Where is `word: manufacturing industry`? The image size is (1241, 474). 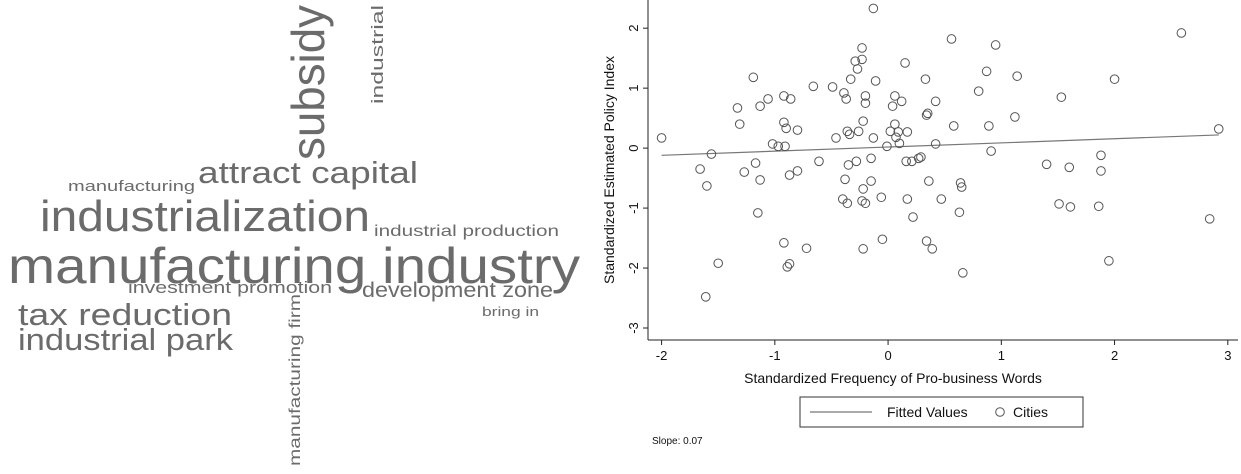
word: manufacturing industry is located at coordinates (294, 266).